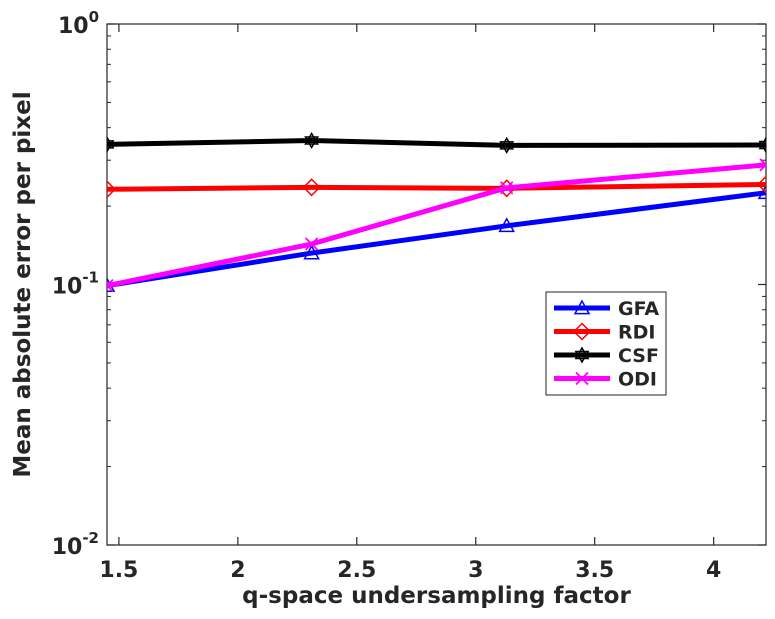 Image resolution: width=775 pixels, height=619 pixels. Describe the element at coordinates (237, 570) in the screenshot. I see `x-tick-label: 2` at that location.